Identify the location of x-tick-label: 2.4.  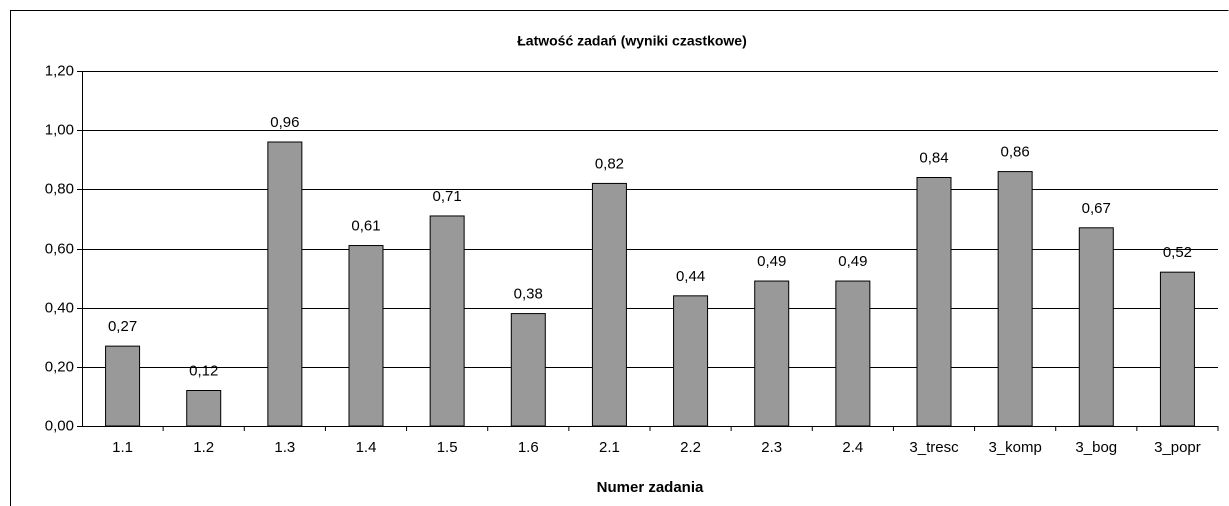
(852, 447).